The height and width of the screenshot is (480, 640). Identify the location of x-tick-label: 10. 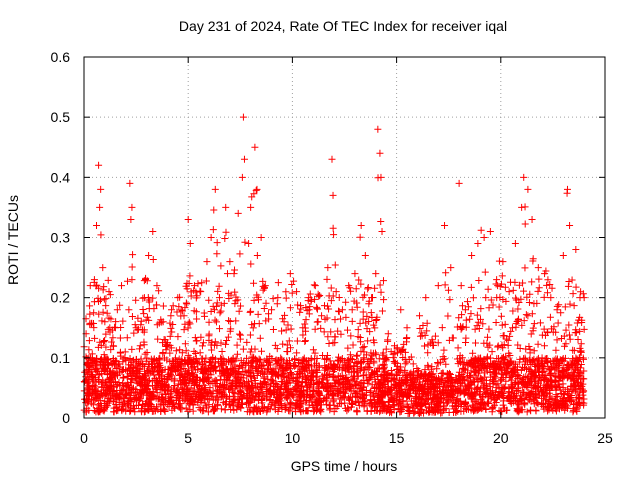
(293, 438).